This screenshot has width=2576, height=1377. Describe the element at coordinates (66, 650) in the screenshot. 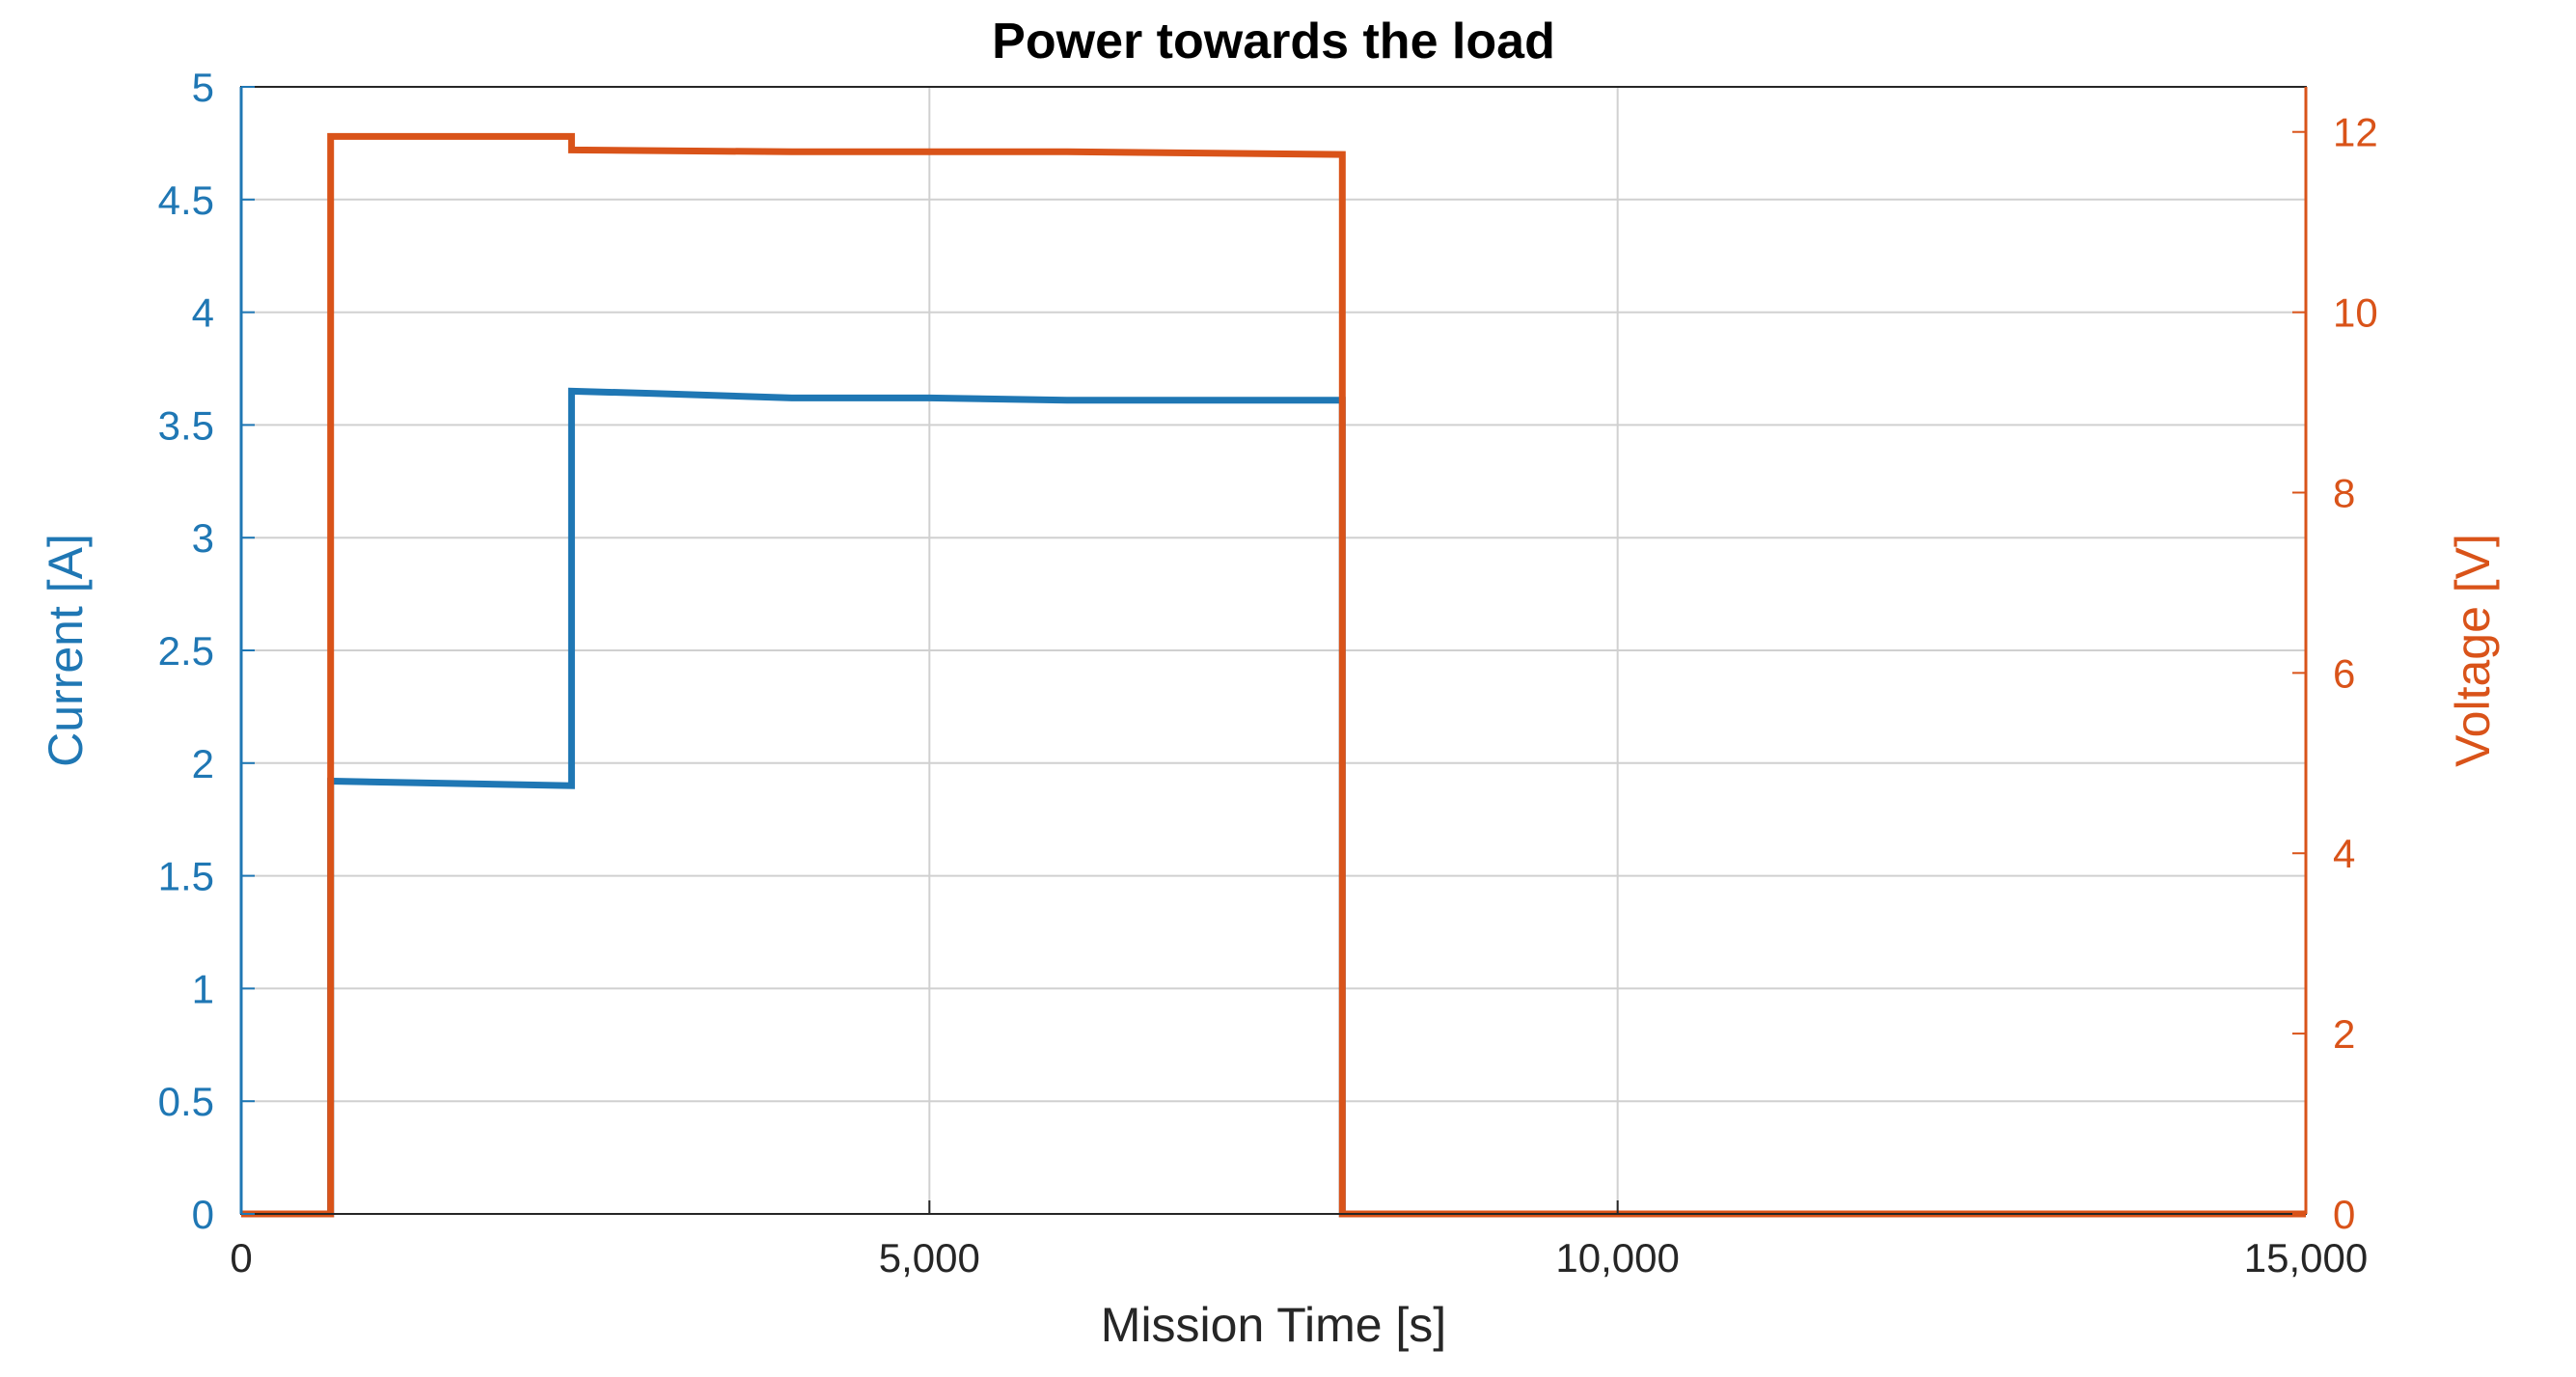

I see `y-axis-left-label: Current [A]` at that location.